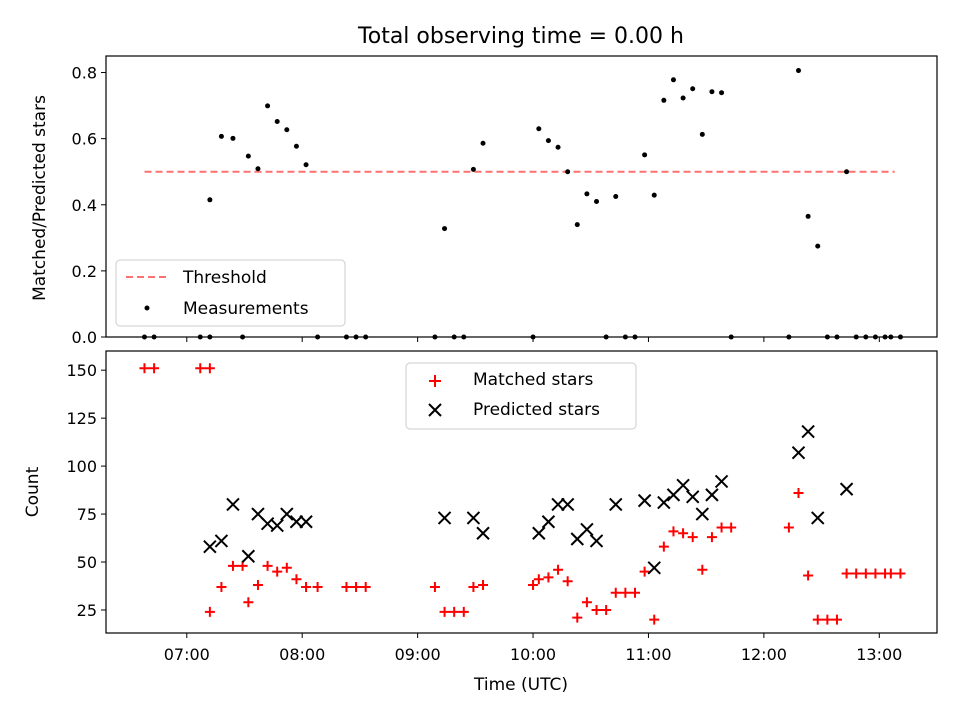 This screenshot has height=724, width=960. Describe the element at coordinates (87, 562) in the screenshot. I see `bottom-y-tick-label: 50` at that location.